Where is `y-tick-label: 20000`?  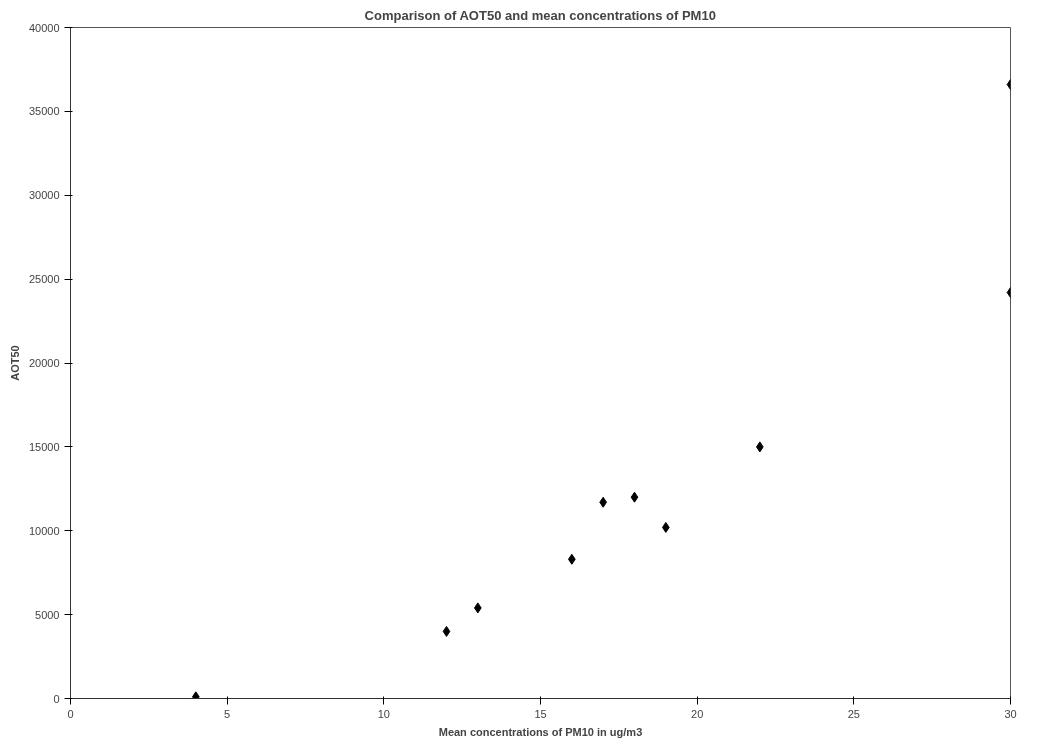 y-tick-label: 20000 is located at coordinates (44, 363).